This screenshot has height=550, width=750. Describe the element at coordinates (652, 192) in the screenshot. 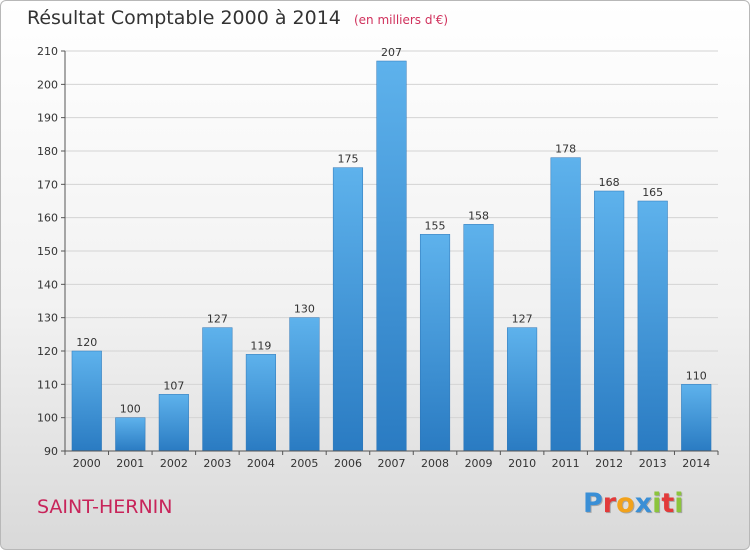

I see `value-label: 165` at that location.